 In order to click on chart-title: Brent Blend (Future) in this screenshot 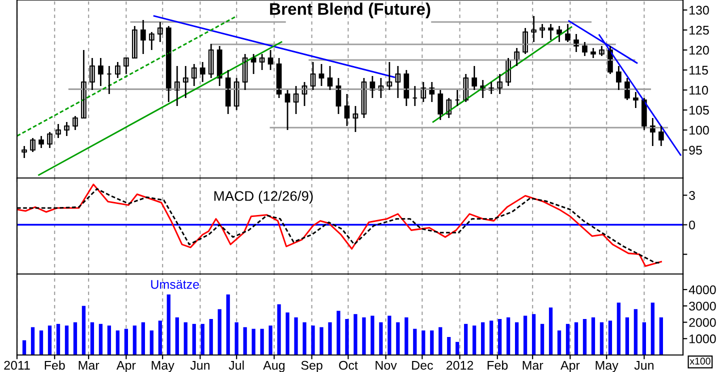, I will do `click(350, 10)`.